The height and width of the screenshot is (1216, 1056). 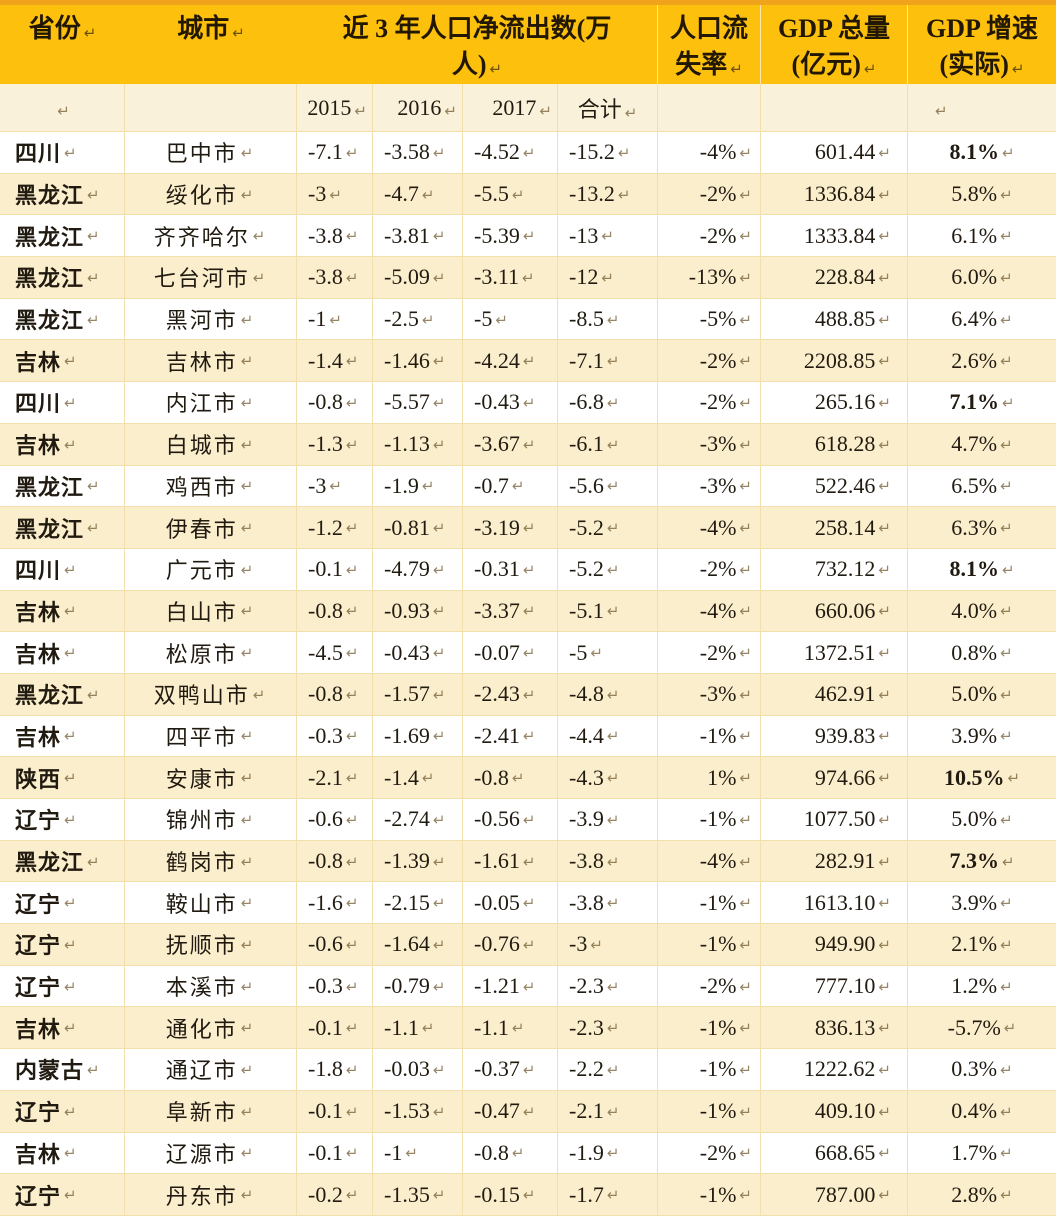 I want to click on cell-outflow-2016: -1.1, so click(x=418, y=1028).